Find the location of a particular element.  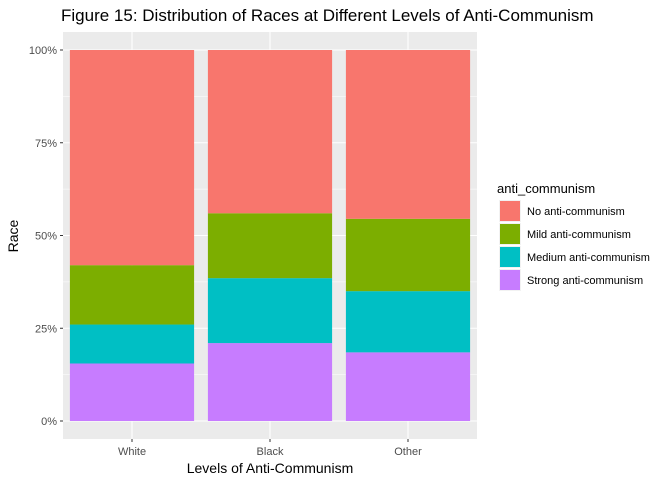

x-axis-ticks: White Black Other is located at coordinates (270, 448).